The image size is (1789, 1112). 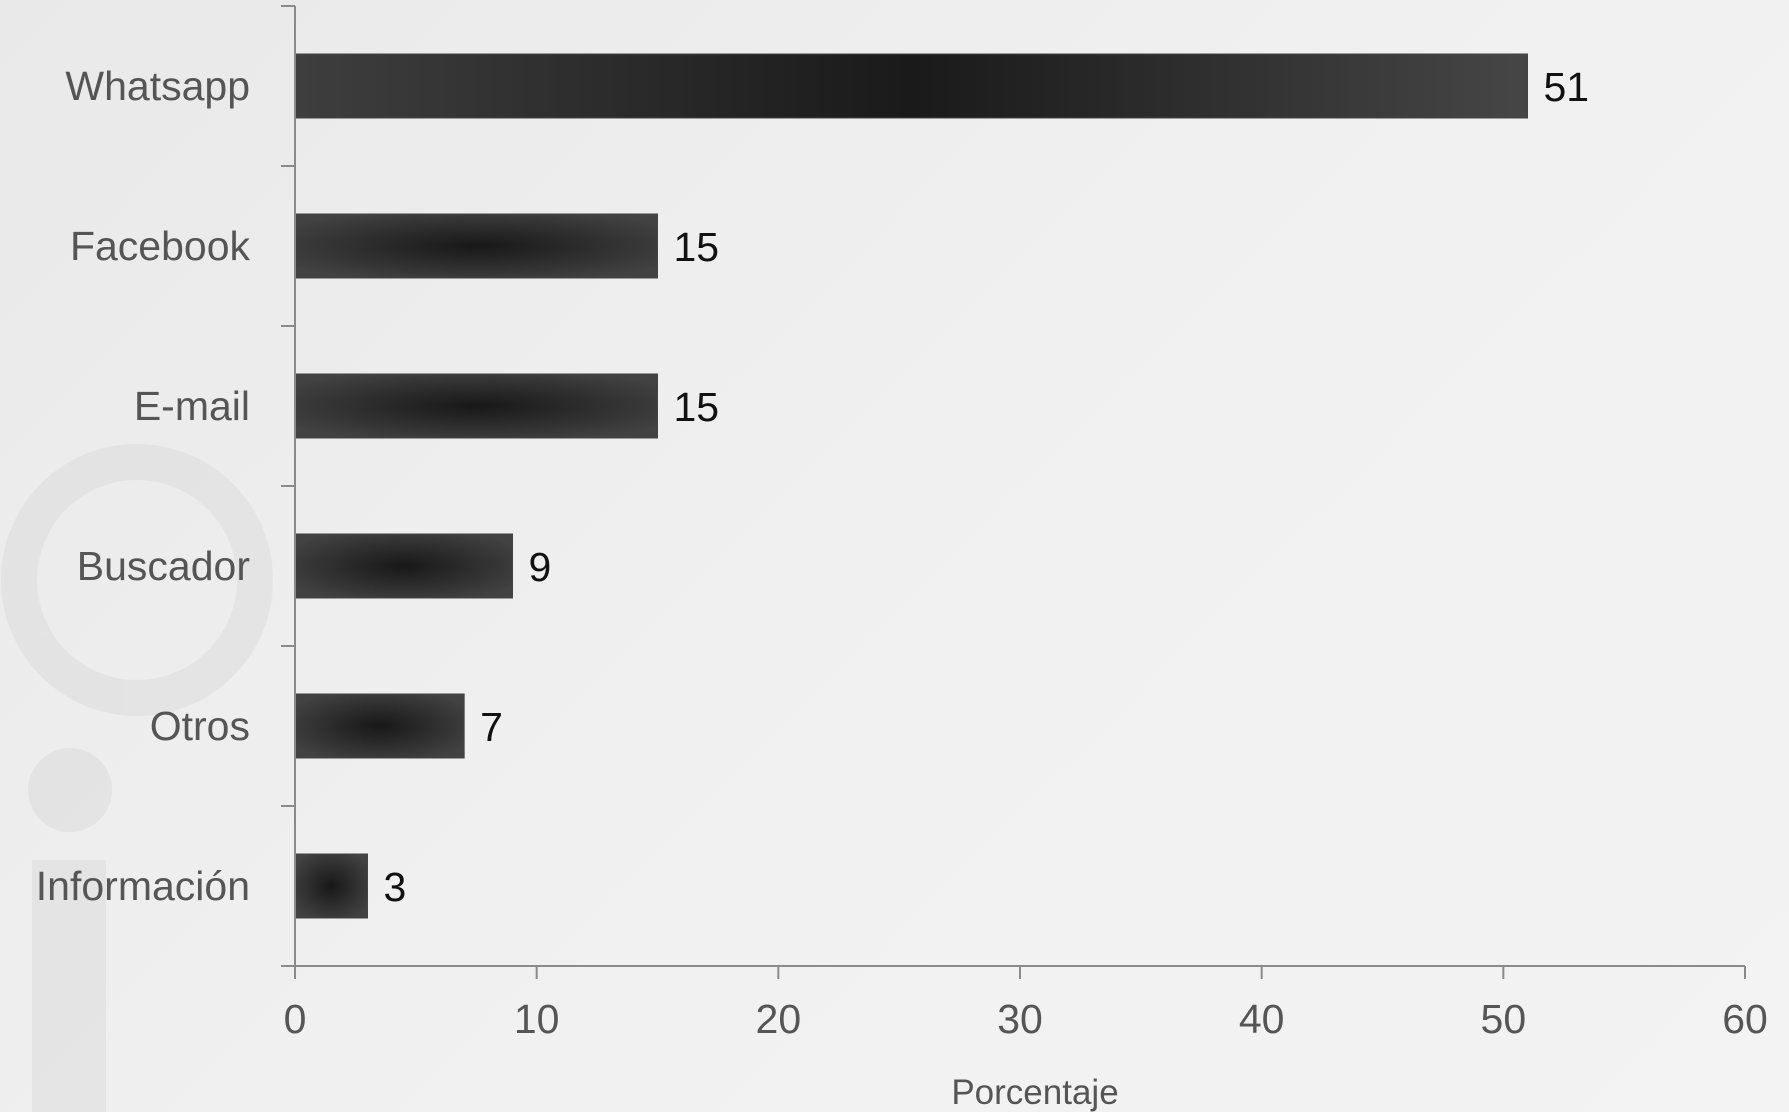 I want to click on bar-otros, so click(x=379, y=726).